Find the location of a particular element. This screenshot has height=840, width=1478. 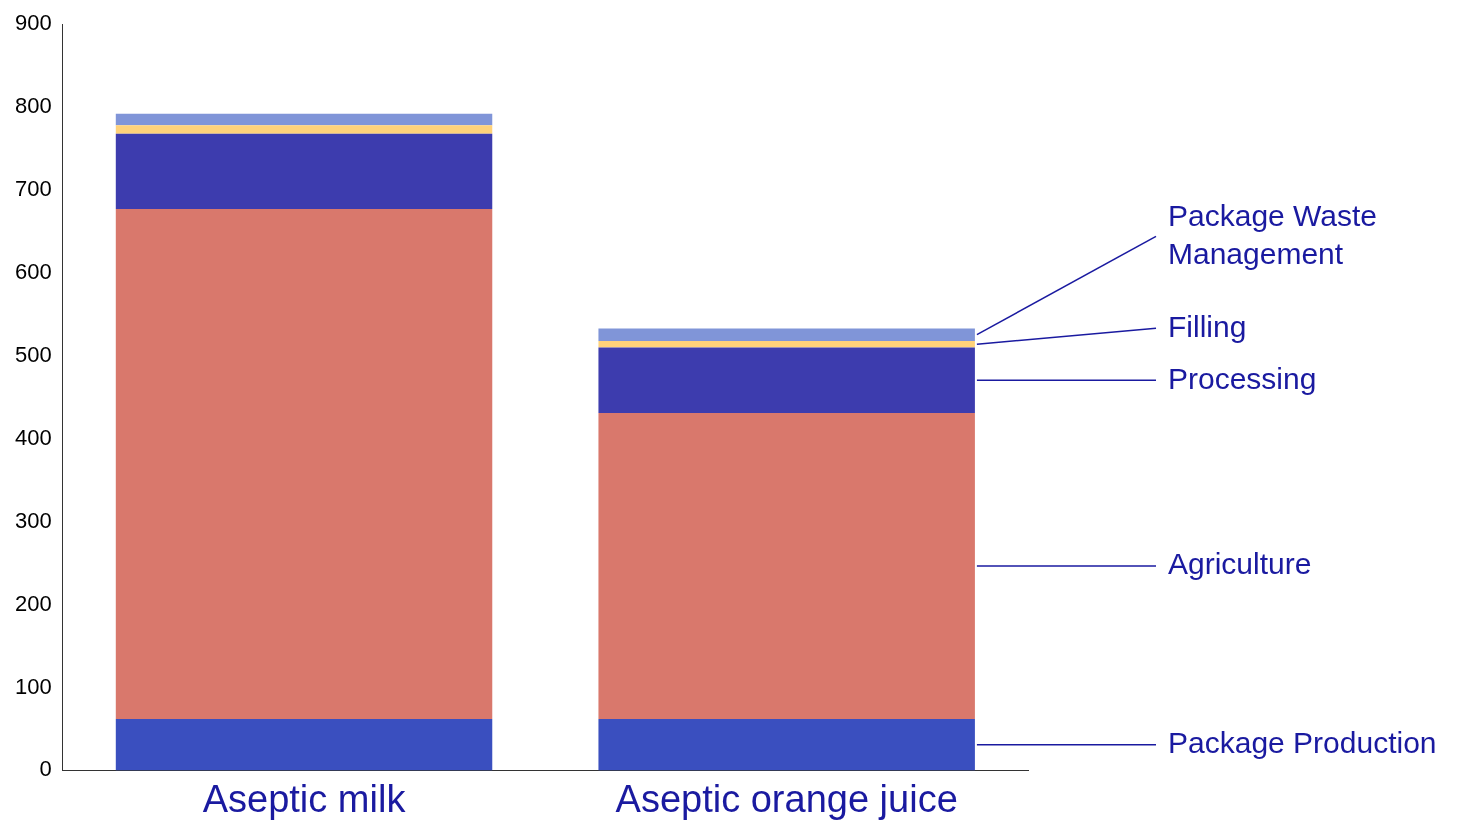

y-tick-label: 500 is located at coordinates (33, 354).